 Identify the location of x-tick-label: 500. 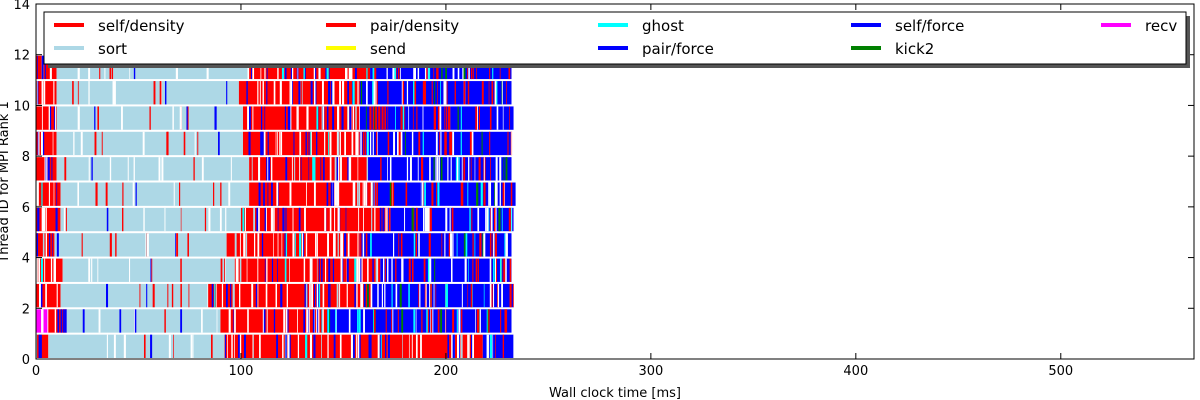
(1060, 371).